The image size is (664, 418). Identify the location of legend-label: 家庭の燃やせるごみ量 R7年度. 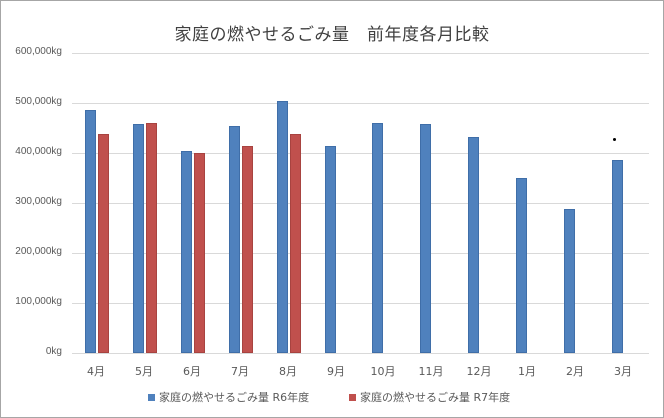
(435, 397).